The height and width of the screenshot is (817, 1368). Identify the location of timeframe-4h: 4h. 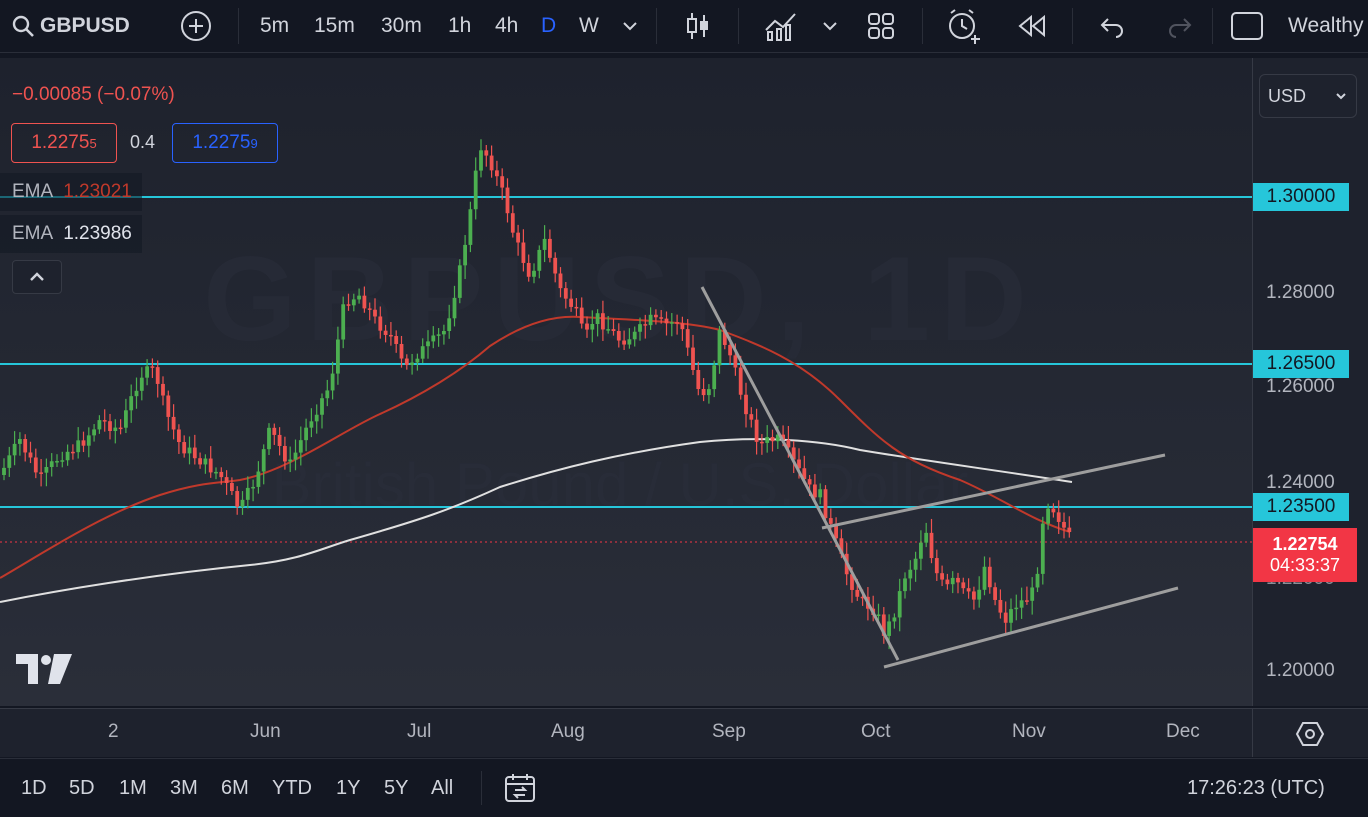
(507, 25).